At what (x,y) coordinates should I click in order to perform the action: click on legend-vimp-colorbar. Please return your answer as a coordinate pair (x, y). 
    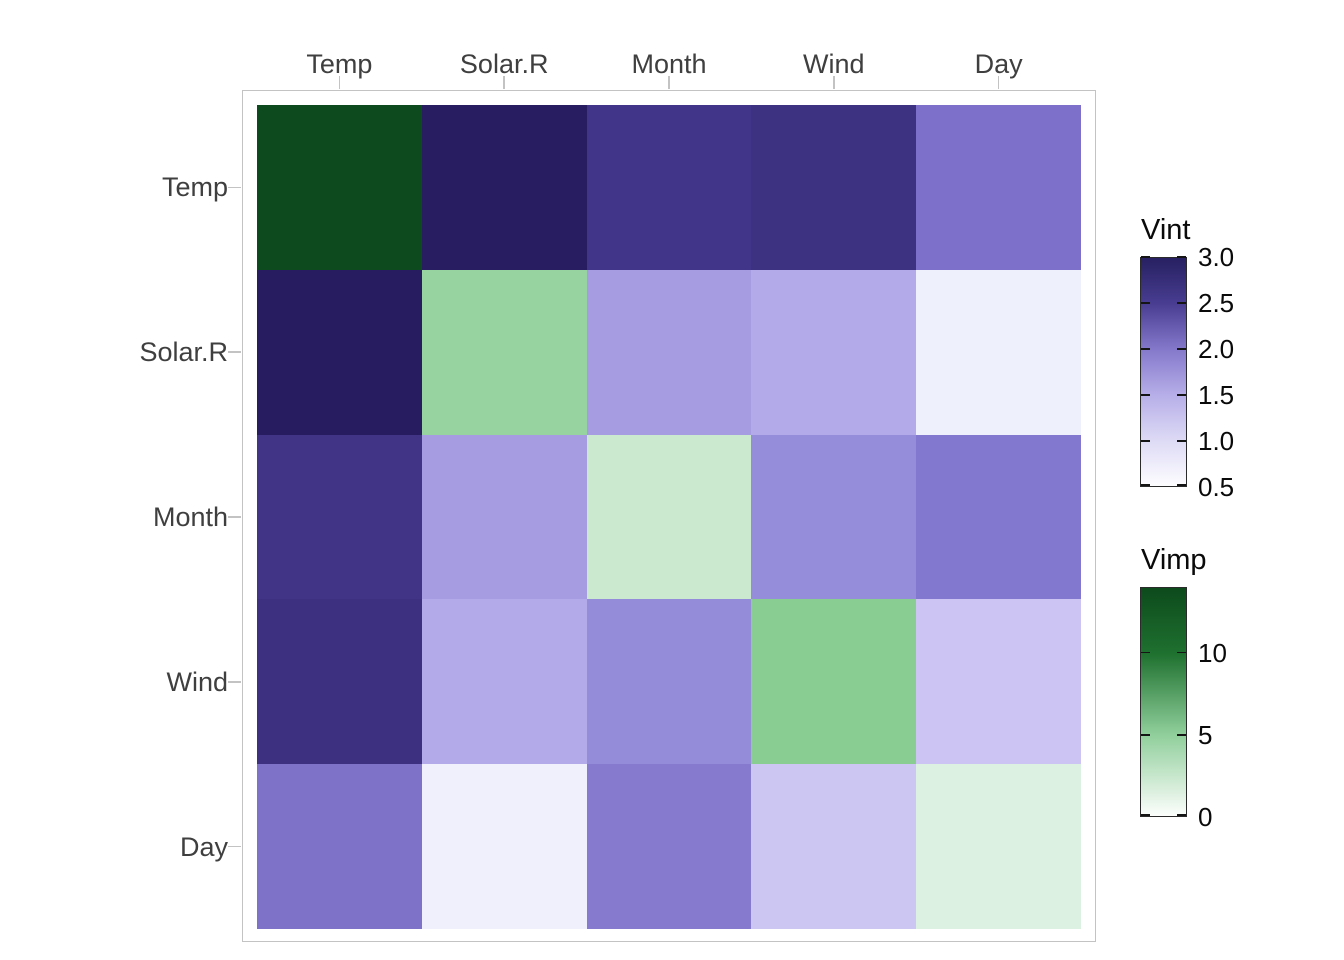
    Looking at the image, I should click on (1163, 702).